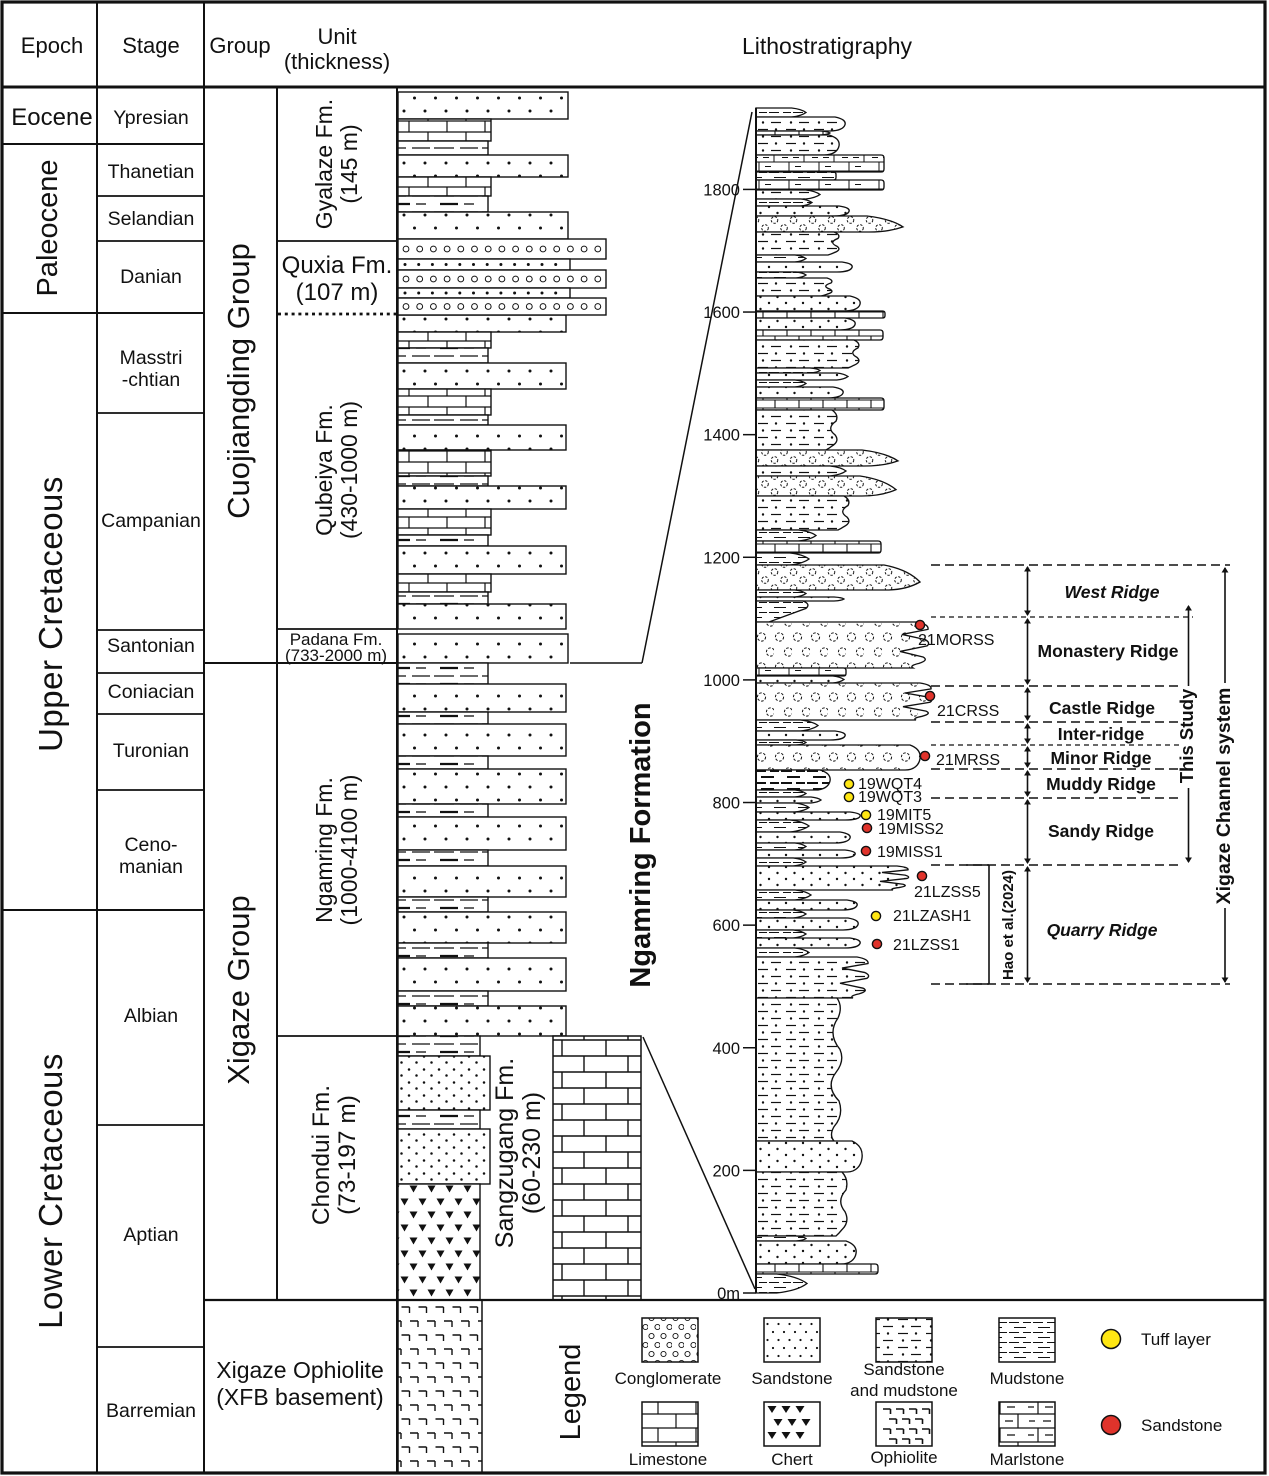  I want to click on svg-text: Limestone, so click(668, 1459).